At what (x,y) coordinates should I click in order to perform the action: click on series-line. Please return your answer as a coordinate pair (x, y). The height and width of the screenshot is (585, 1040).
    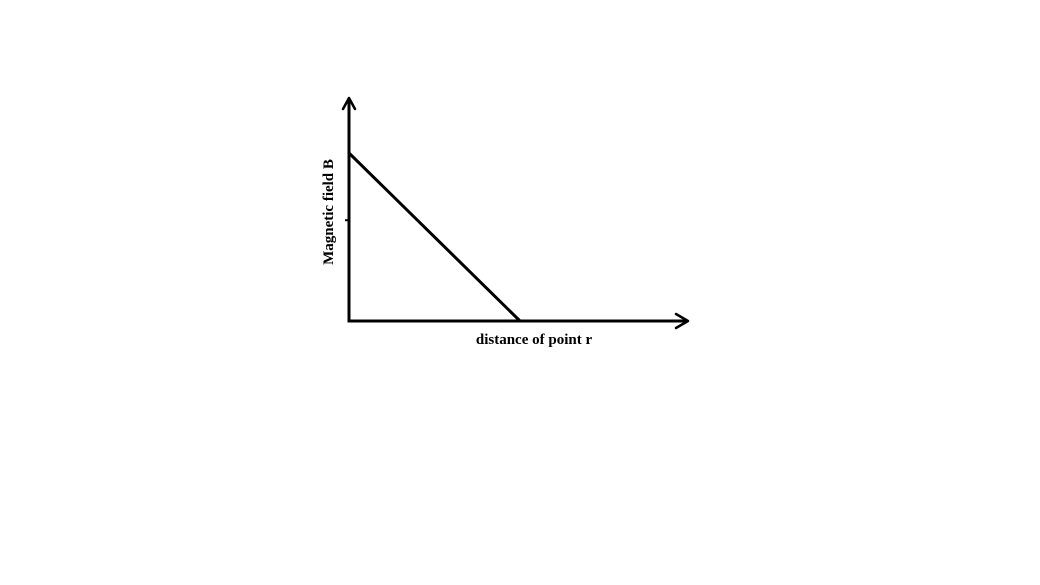
    Looking at the image, I should click on (434, 237).